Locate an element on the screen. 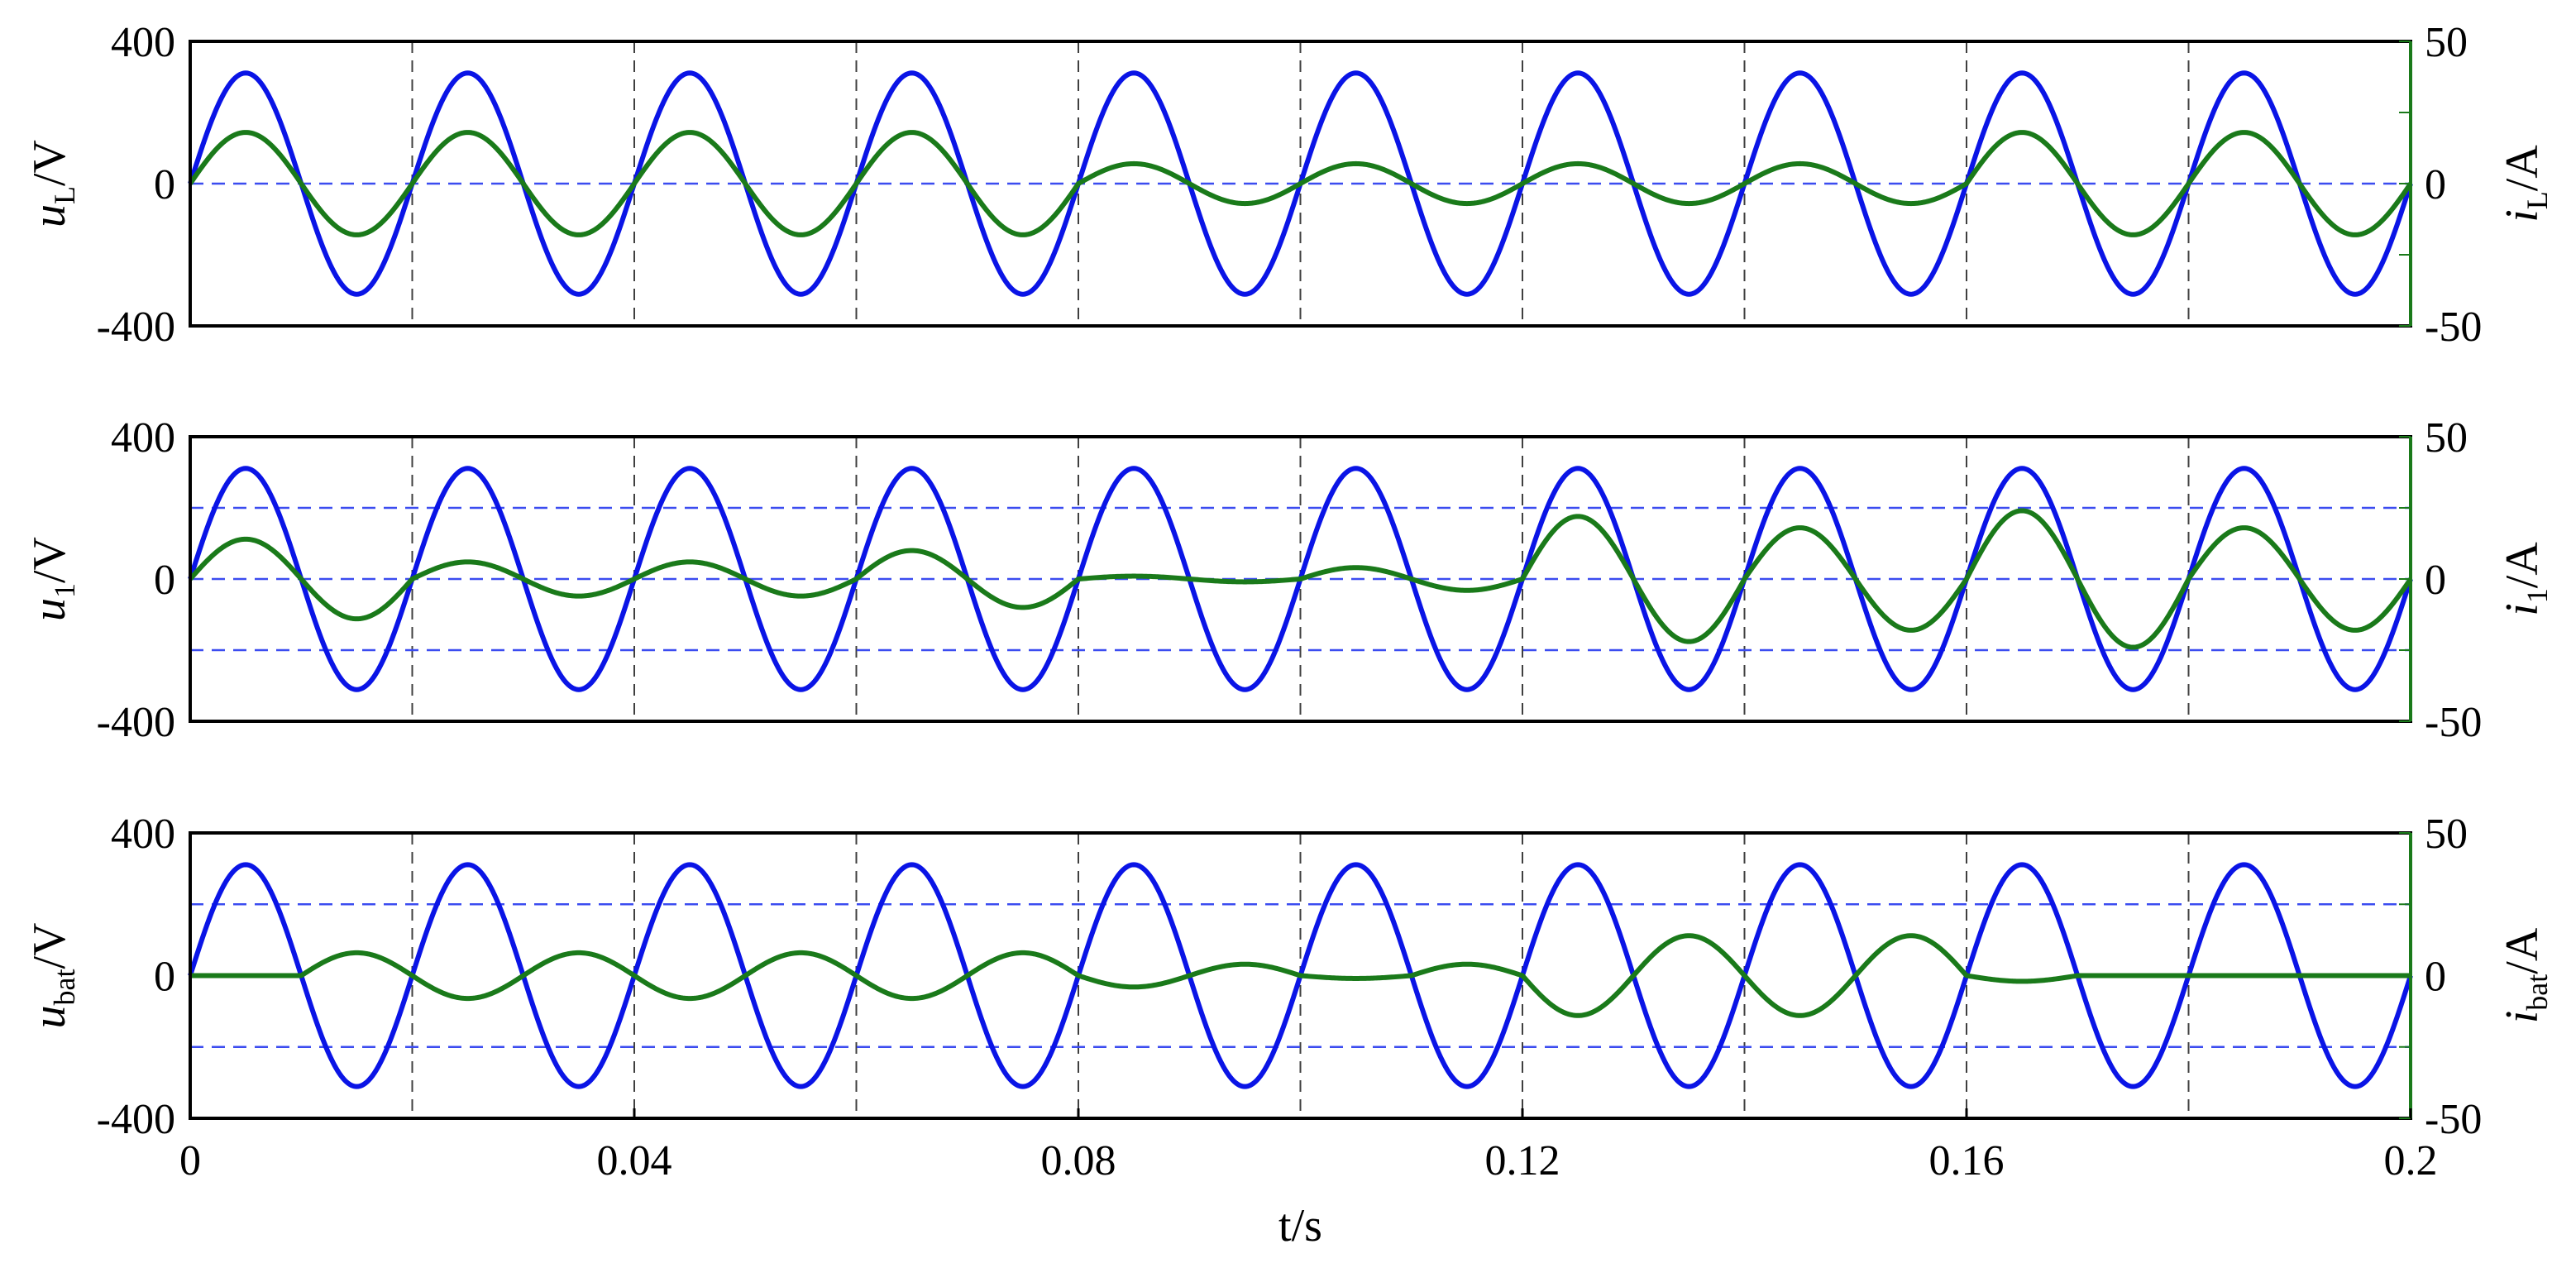 The width and height of the screenshot is (2576, 1268). left-axis-label-subscript: L is located at coordinates (64, 195).